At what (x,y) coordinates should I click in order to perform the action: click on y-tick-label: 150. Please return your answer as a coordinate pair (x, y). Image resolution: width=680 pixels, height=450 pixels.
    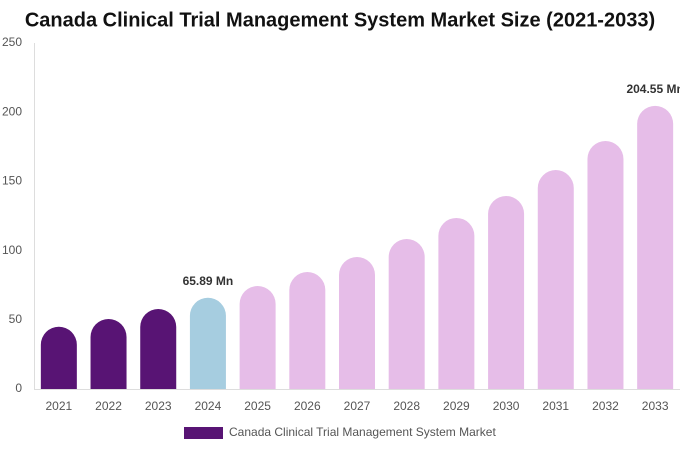
    Looking at the image, I should click on (12, 181).